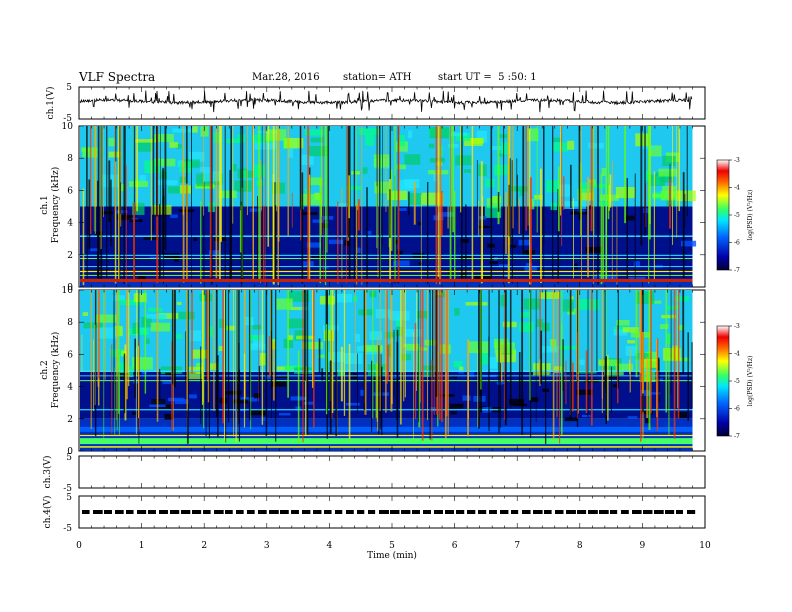 Image resolution: width=792 pixels, height=612 pixels. I want to click on figure-title: VLF Spectra, so click(117, 77).